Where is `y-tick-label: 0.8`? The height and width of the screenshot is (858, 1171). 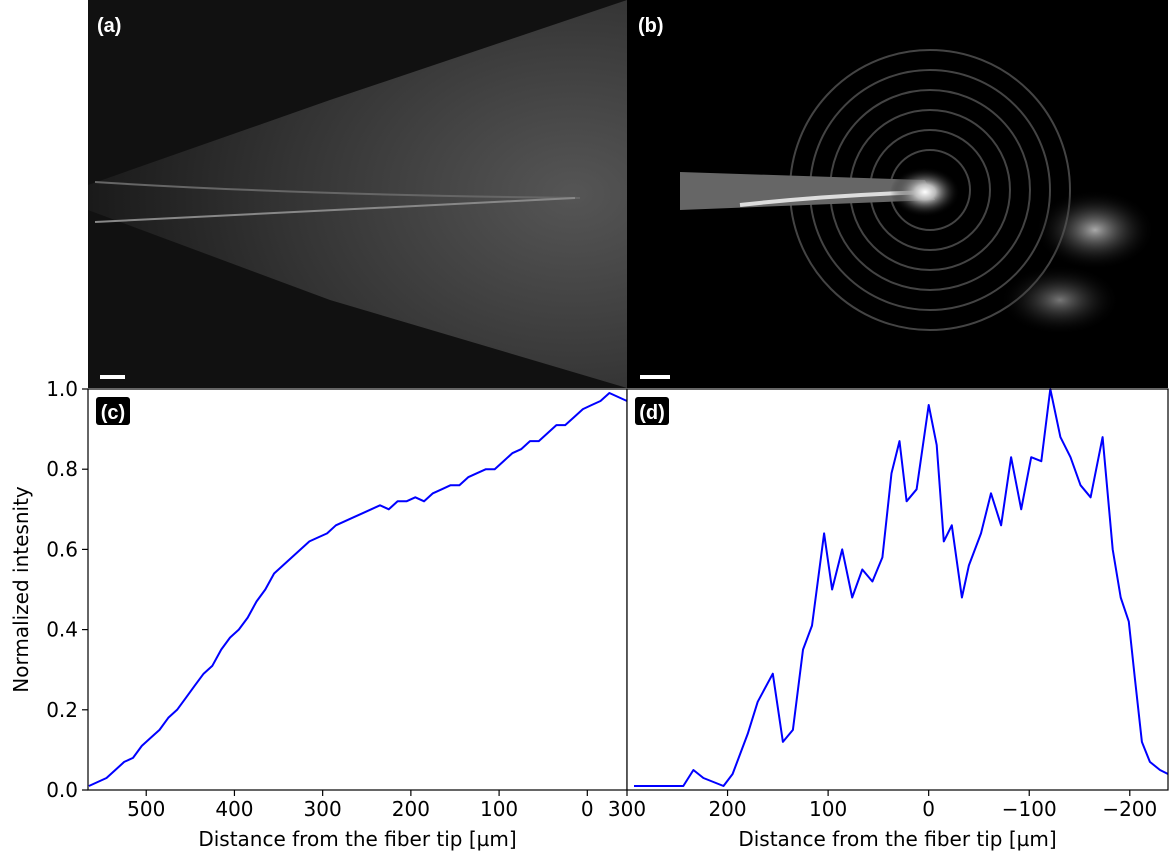
y-tick-label: 0.8 is located at coordinates (62, 469).